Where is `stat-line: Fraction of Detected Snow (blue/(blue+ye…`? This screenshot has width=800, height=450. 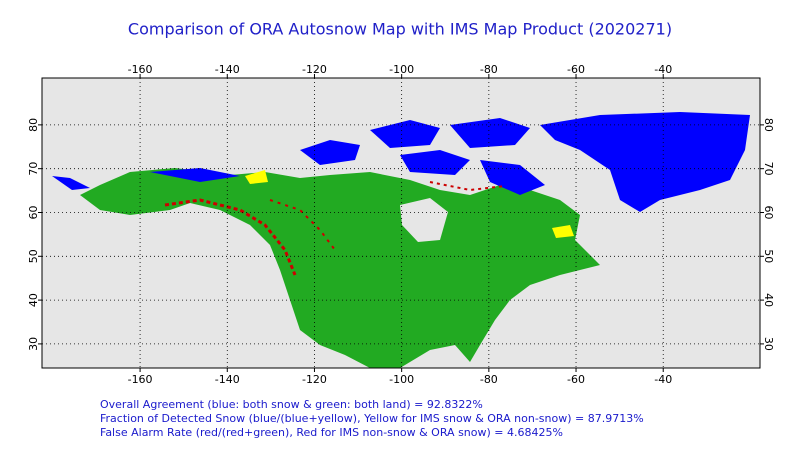
stat-line: Fraction of Detected Snow (blue/(blue+ye… is located at coordinates (372, 418).